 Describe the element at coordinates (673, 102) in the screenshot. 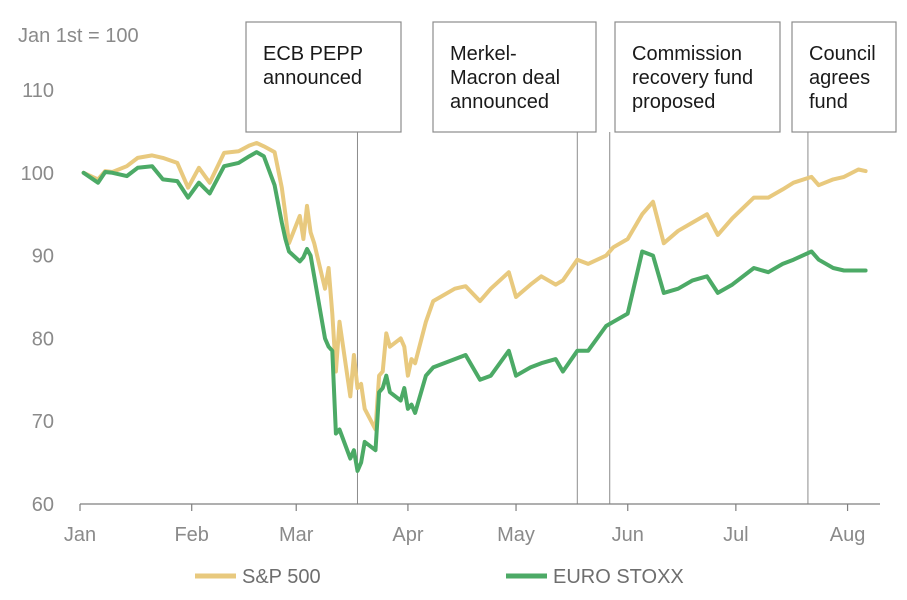

I see `annotation-text: proposed` at that location.